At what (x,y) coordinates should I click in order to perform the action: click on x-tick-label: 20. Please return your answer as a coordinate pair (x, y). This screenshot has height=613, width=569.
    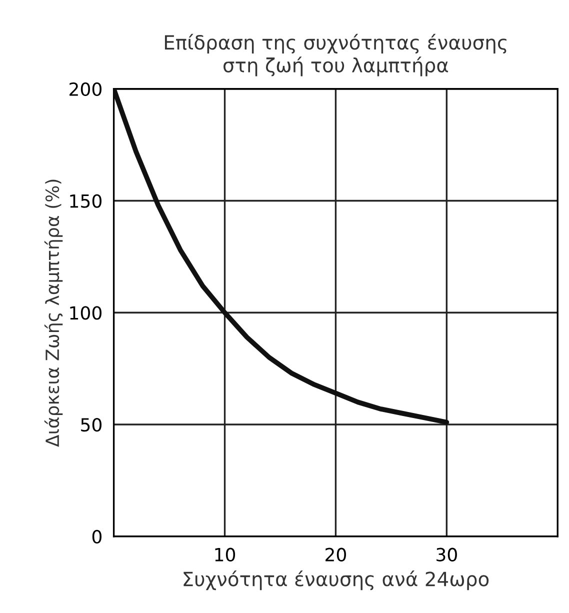
    Looking at the image, I should click on (336, 555).